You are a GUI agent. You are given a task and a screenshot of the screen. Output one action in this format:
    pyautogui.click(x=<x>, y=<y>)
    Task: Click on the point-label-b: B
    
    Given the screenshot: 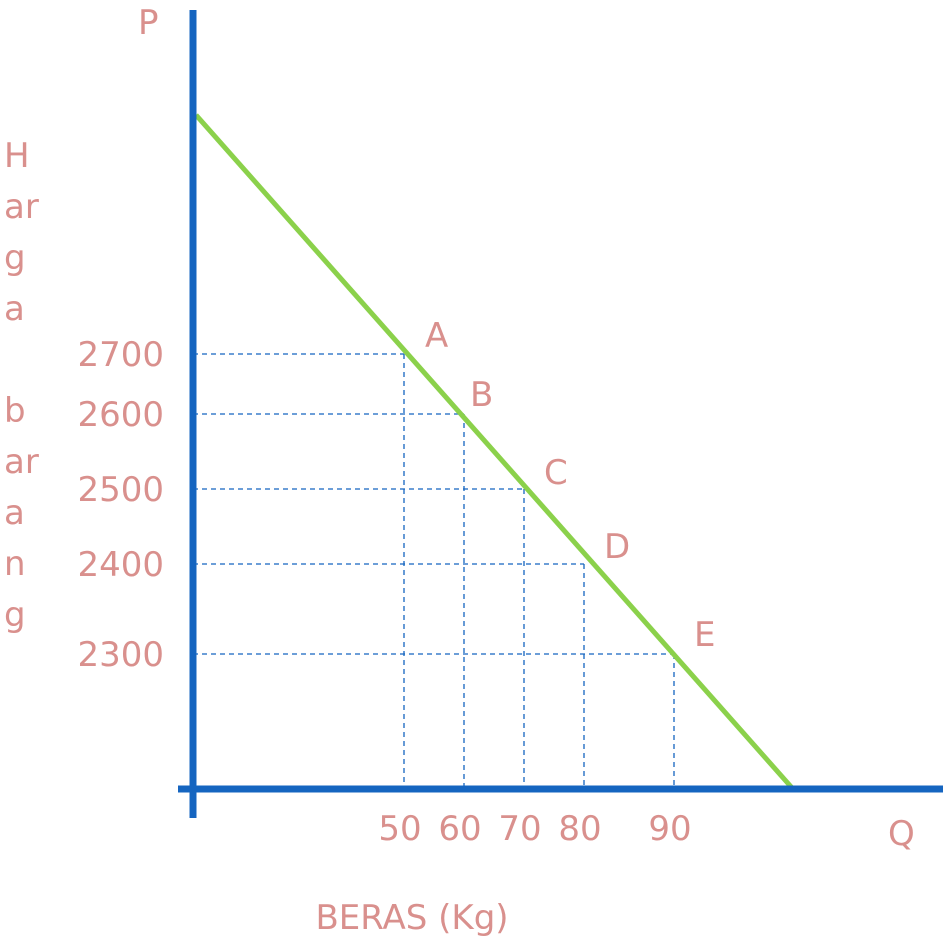 What is the action you would take?
    pyautogui.click(x=481, y=395)
    